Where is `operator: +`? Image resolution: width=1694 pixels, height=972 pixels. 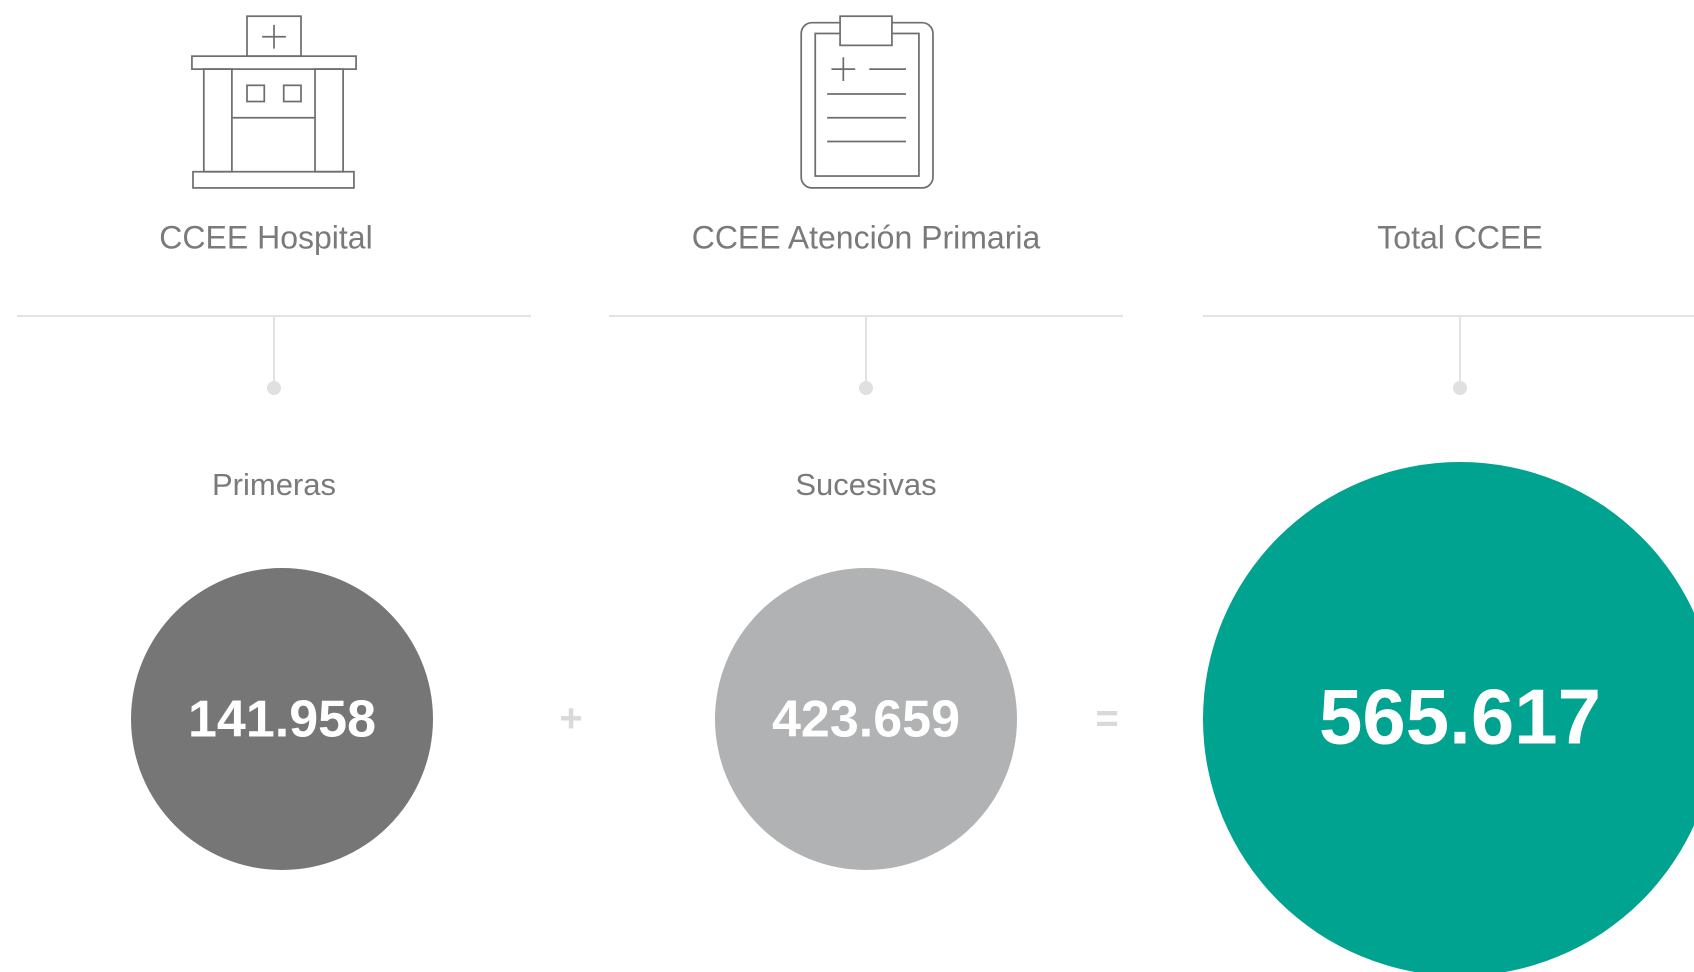 operator: + is located at coordinates (570, 719).